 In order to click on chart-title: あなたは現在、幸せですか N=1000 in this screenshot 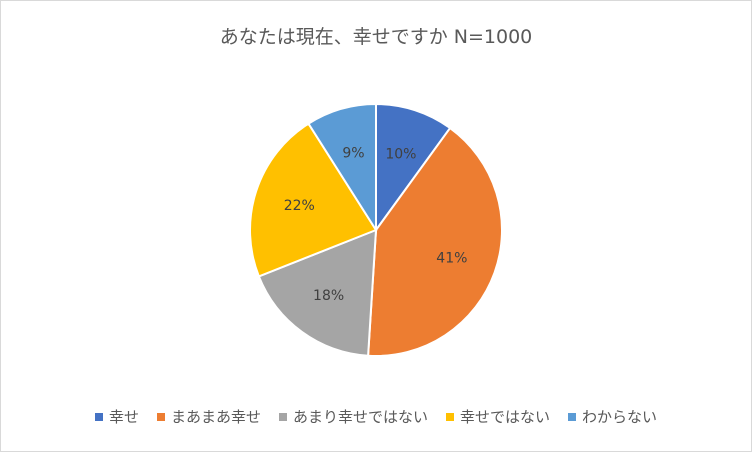, I will do `click(376, 37)`.